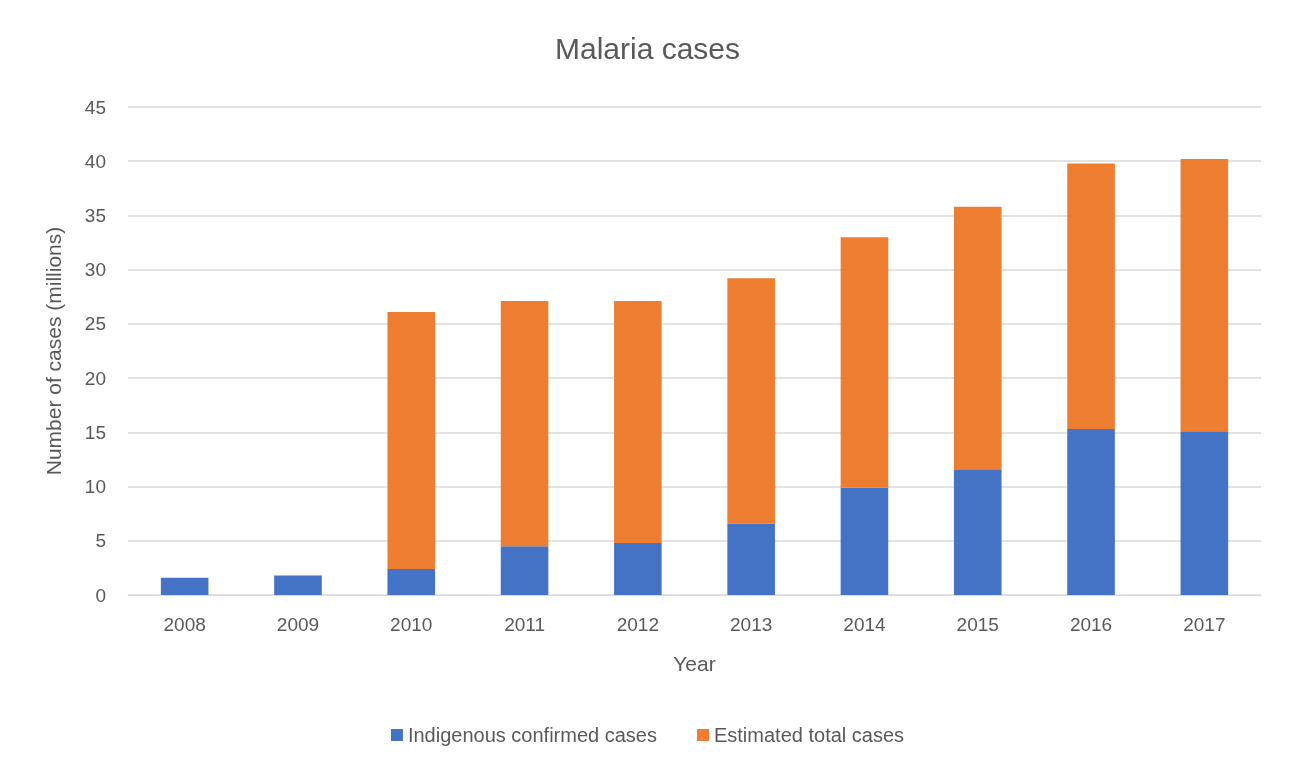  What do you see at coordinates (298, 624) in the screenshot?
I see `x-tick-label: 2009` at bounding box center [298, 624].